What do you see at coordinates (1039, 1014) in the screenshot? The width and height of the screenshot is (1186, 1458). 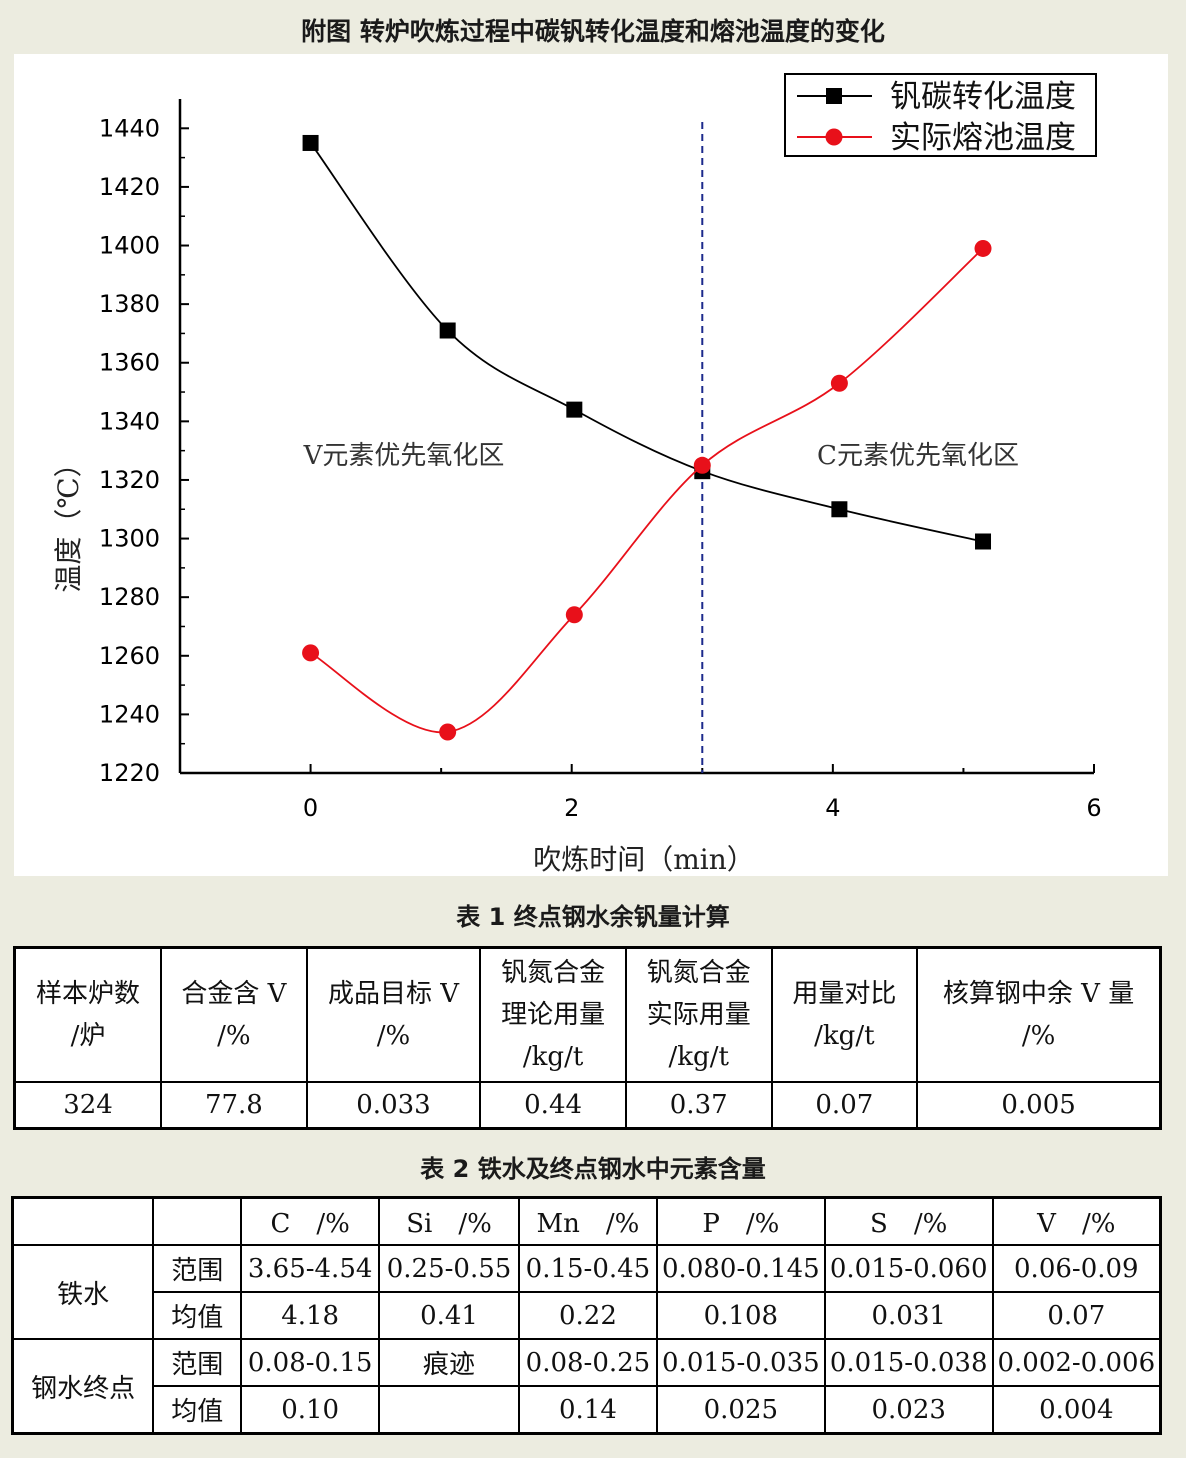 I see `table1-header-cell: 核算钢中余 V 量/%` at bounding box center [1039, 1014].